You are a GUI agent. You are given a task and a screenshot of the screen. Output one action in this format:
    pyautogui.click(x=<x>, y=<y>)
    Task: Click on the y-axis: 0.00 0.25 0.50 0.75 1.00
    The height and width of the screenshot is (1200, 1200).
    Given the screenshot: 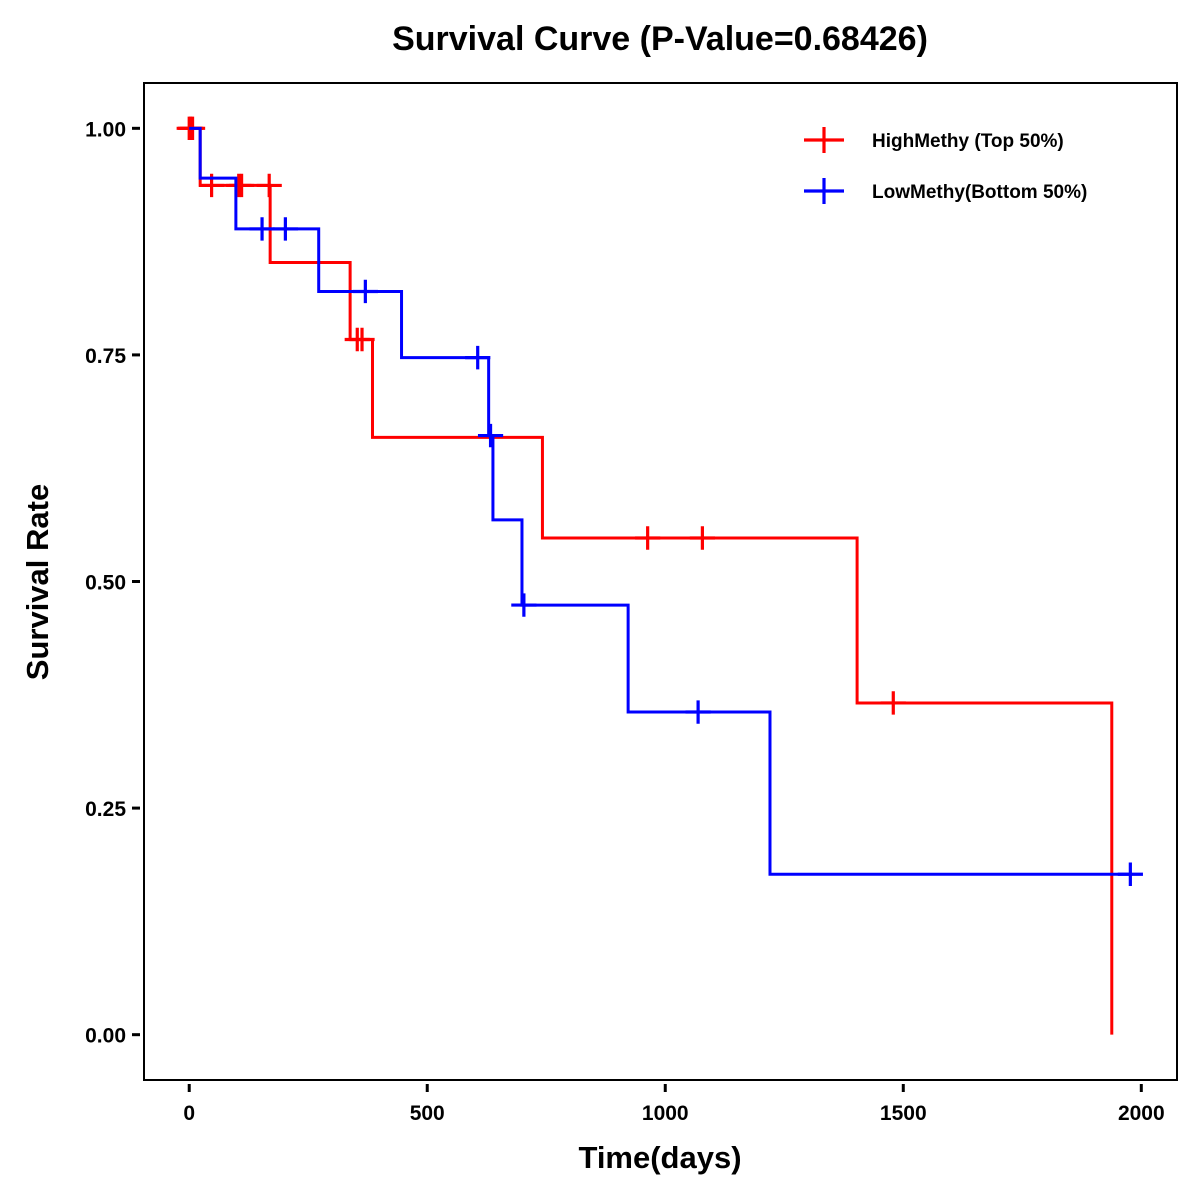 What is the action you would take?
    pyautogui.click(x=112, y=583)
    